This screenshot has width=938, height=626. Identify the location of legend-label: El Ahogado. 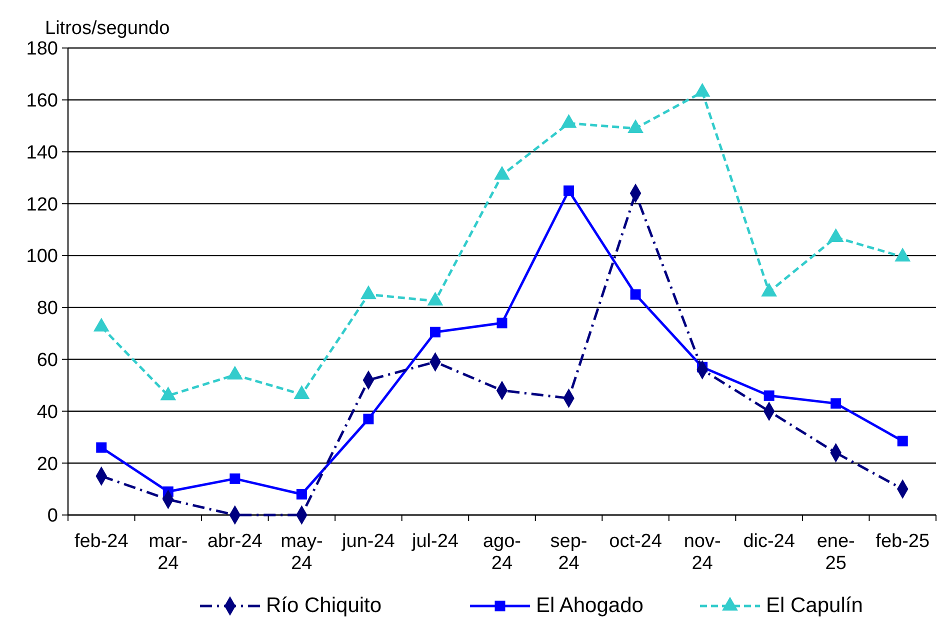
(590, 605).